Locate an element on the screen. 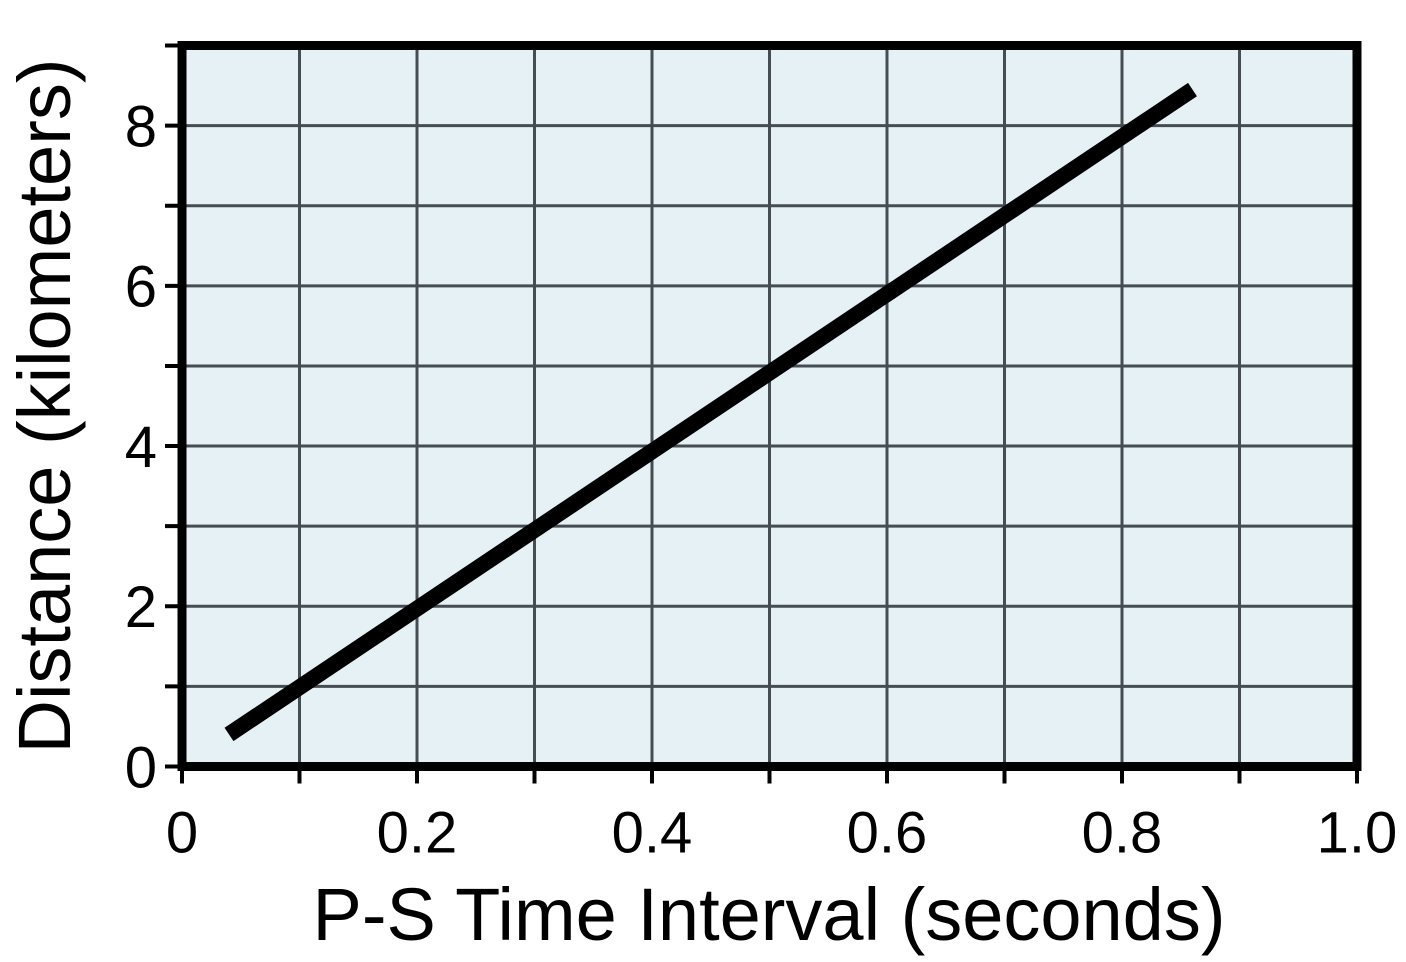  y-tick-label: 0 is located at coordinates (141, 767).